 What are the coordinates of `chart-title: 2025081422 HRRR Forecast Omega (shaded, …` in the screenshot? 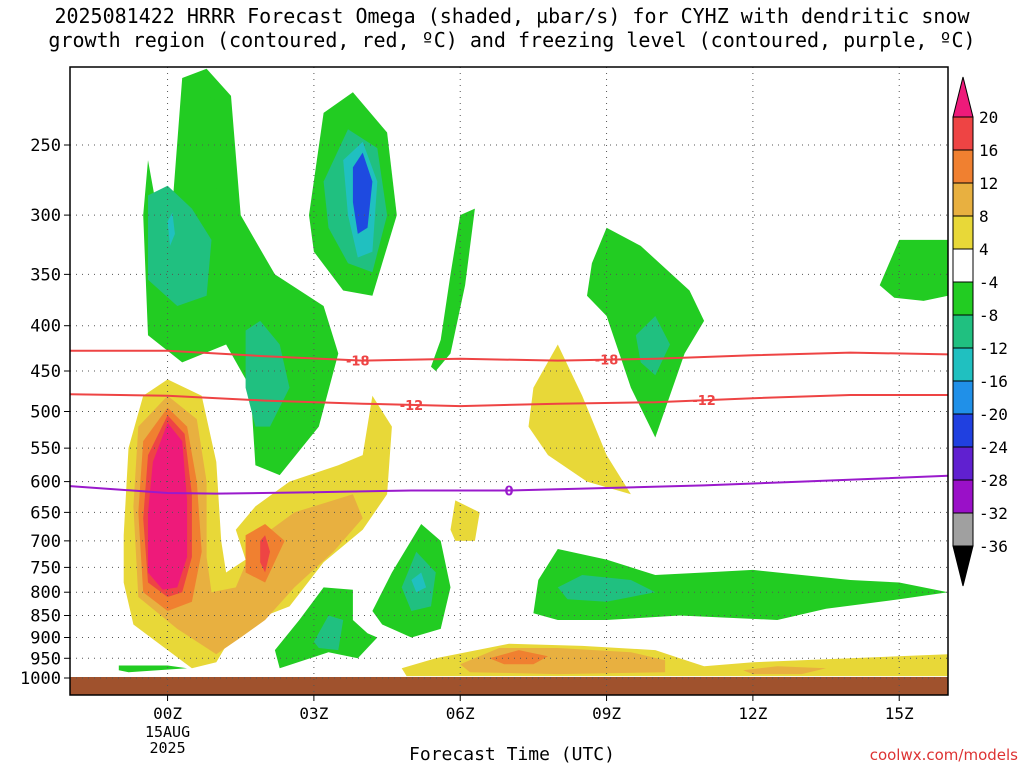 It's located at (512, 28).